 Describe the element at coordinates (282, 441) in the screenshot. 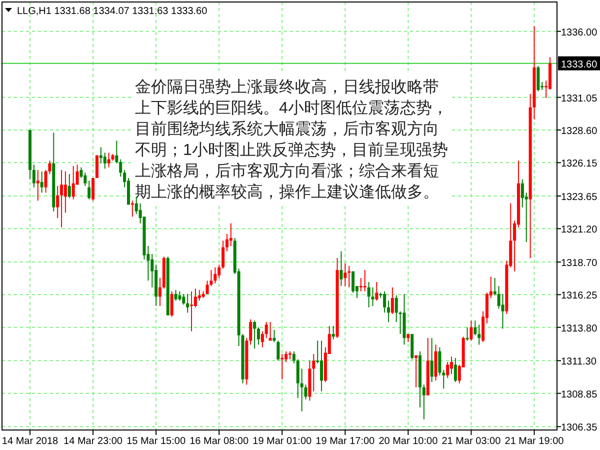

I see `x-tick-label: 19 Mar 01:00` at that location.